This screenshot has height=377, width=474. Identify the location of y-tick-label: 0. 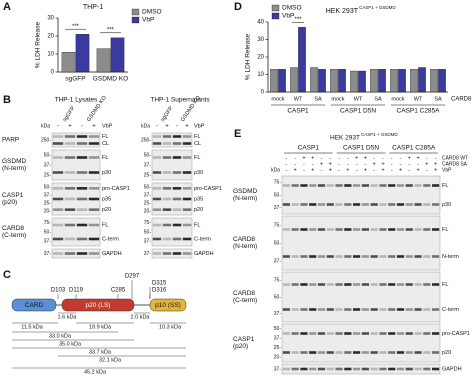
(53, 73).